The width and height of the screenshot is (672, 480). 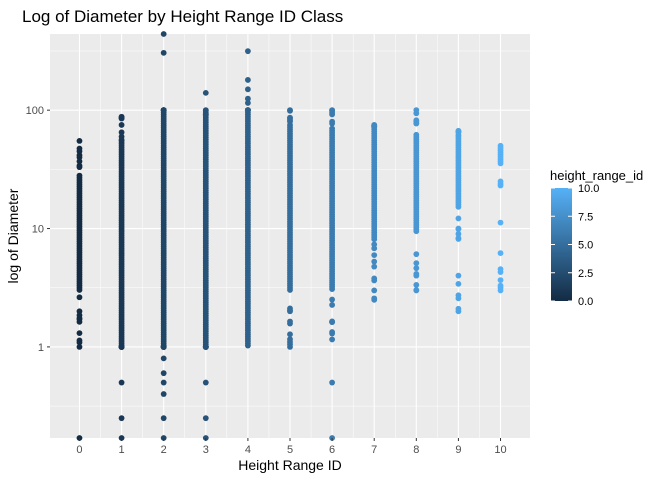 I want to click on x-tick-label: 7, so click(x=374, y=450).